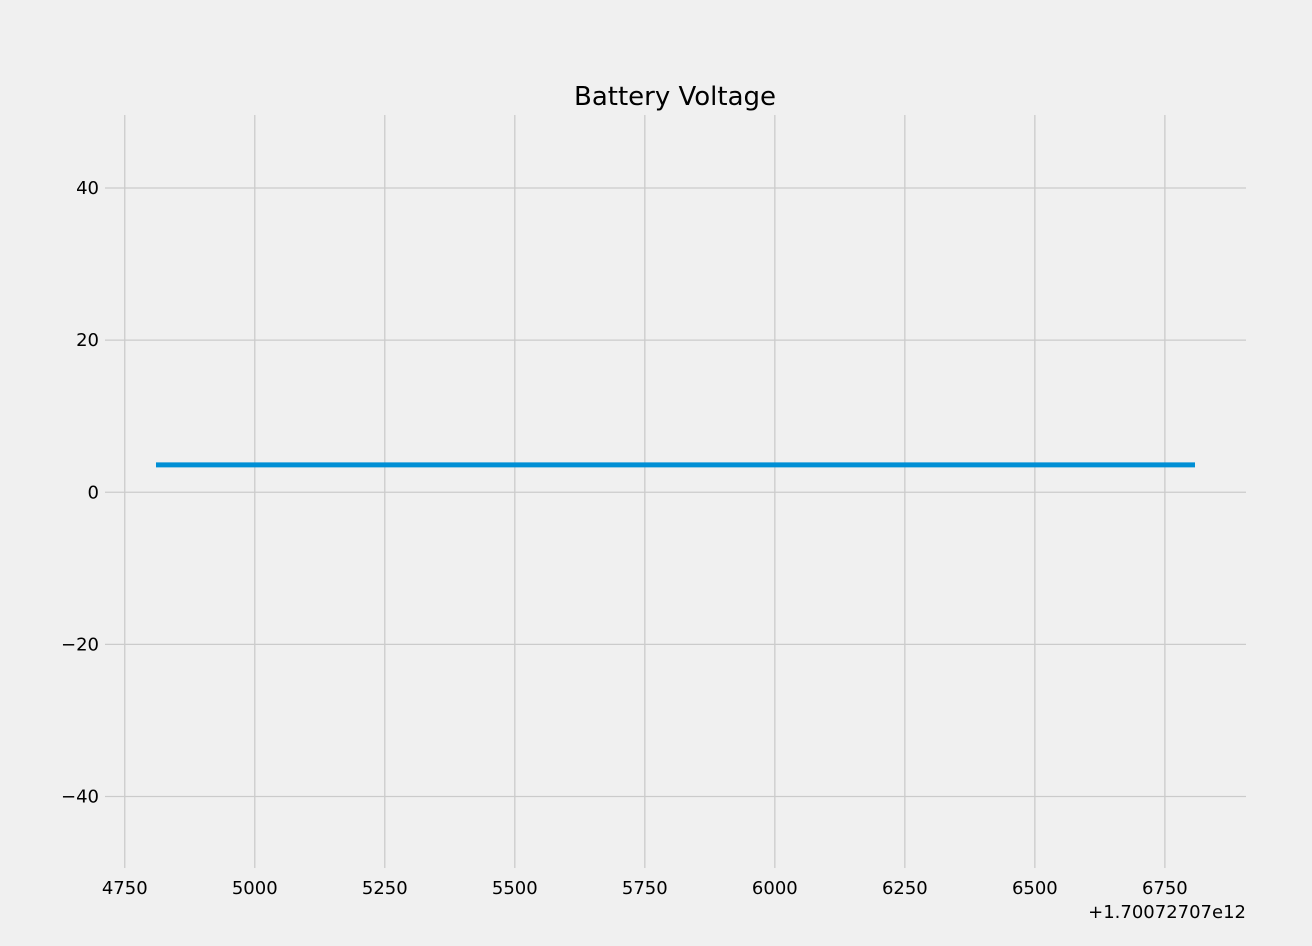 The width and height of the screenshot is (1312, 946). I want to click on x-tick-label: 6000, so click(775, 888).